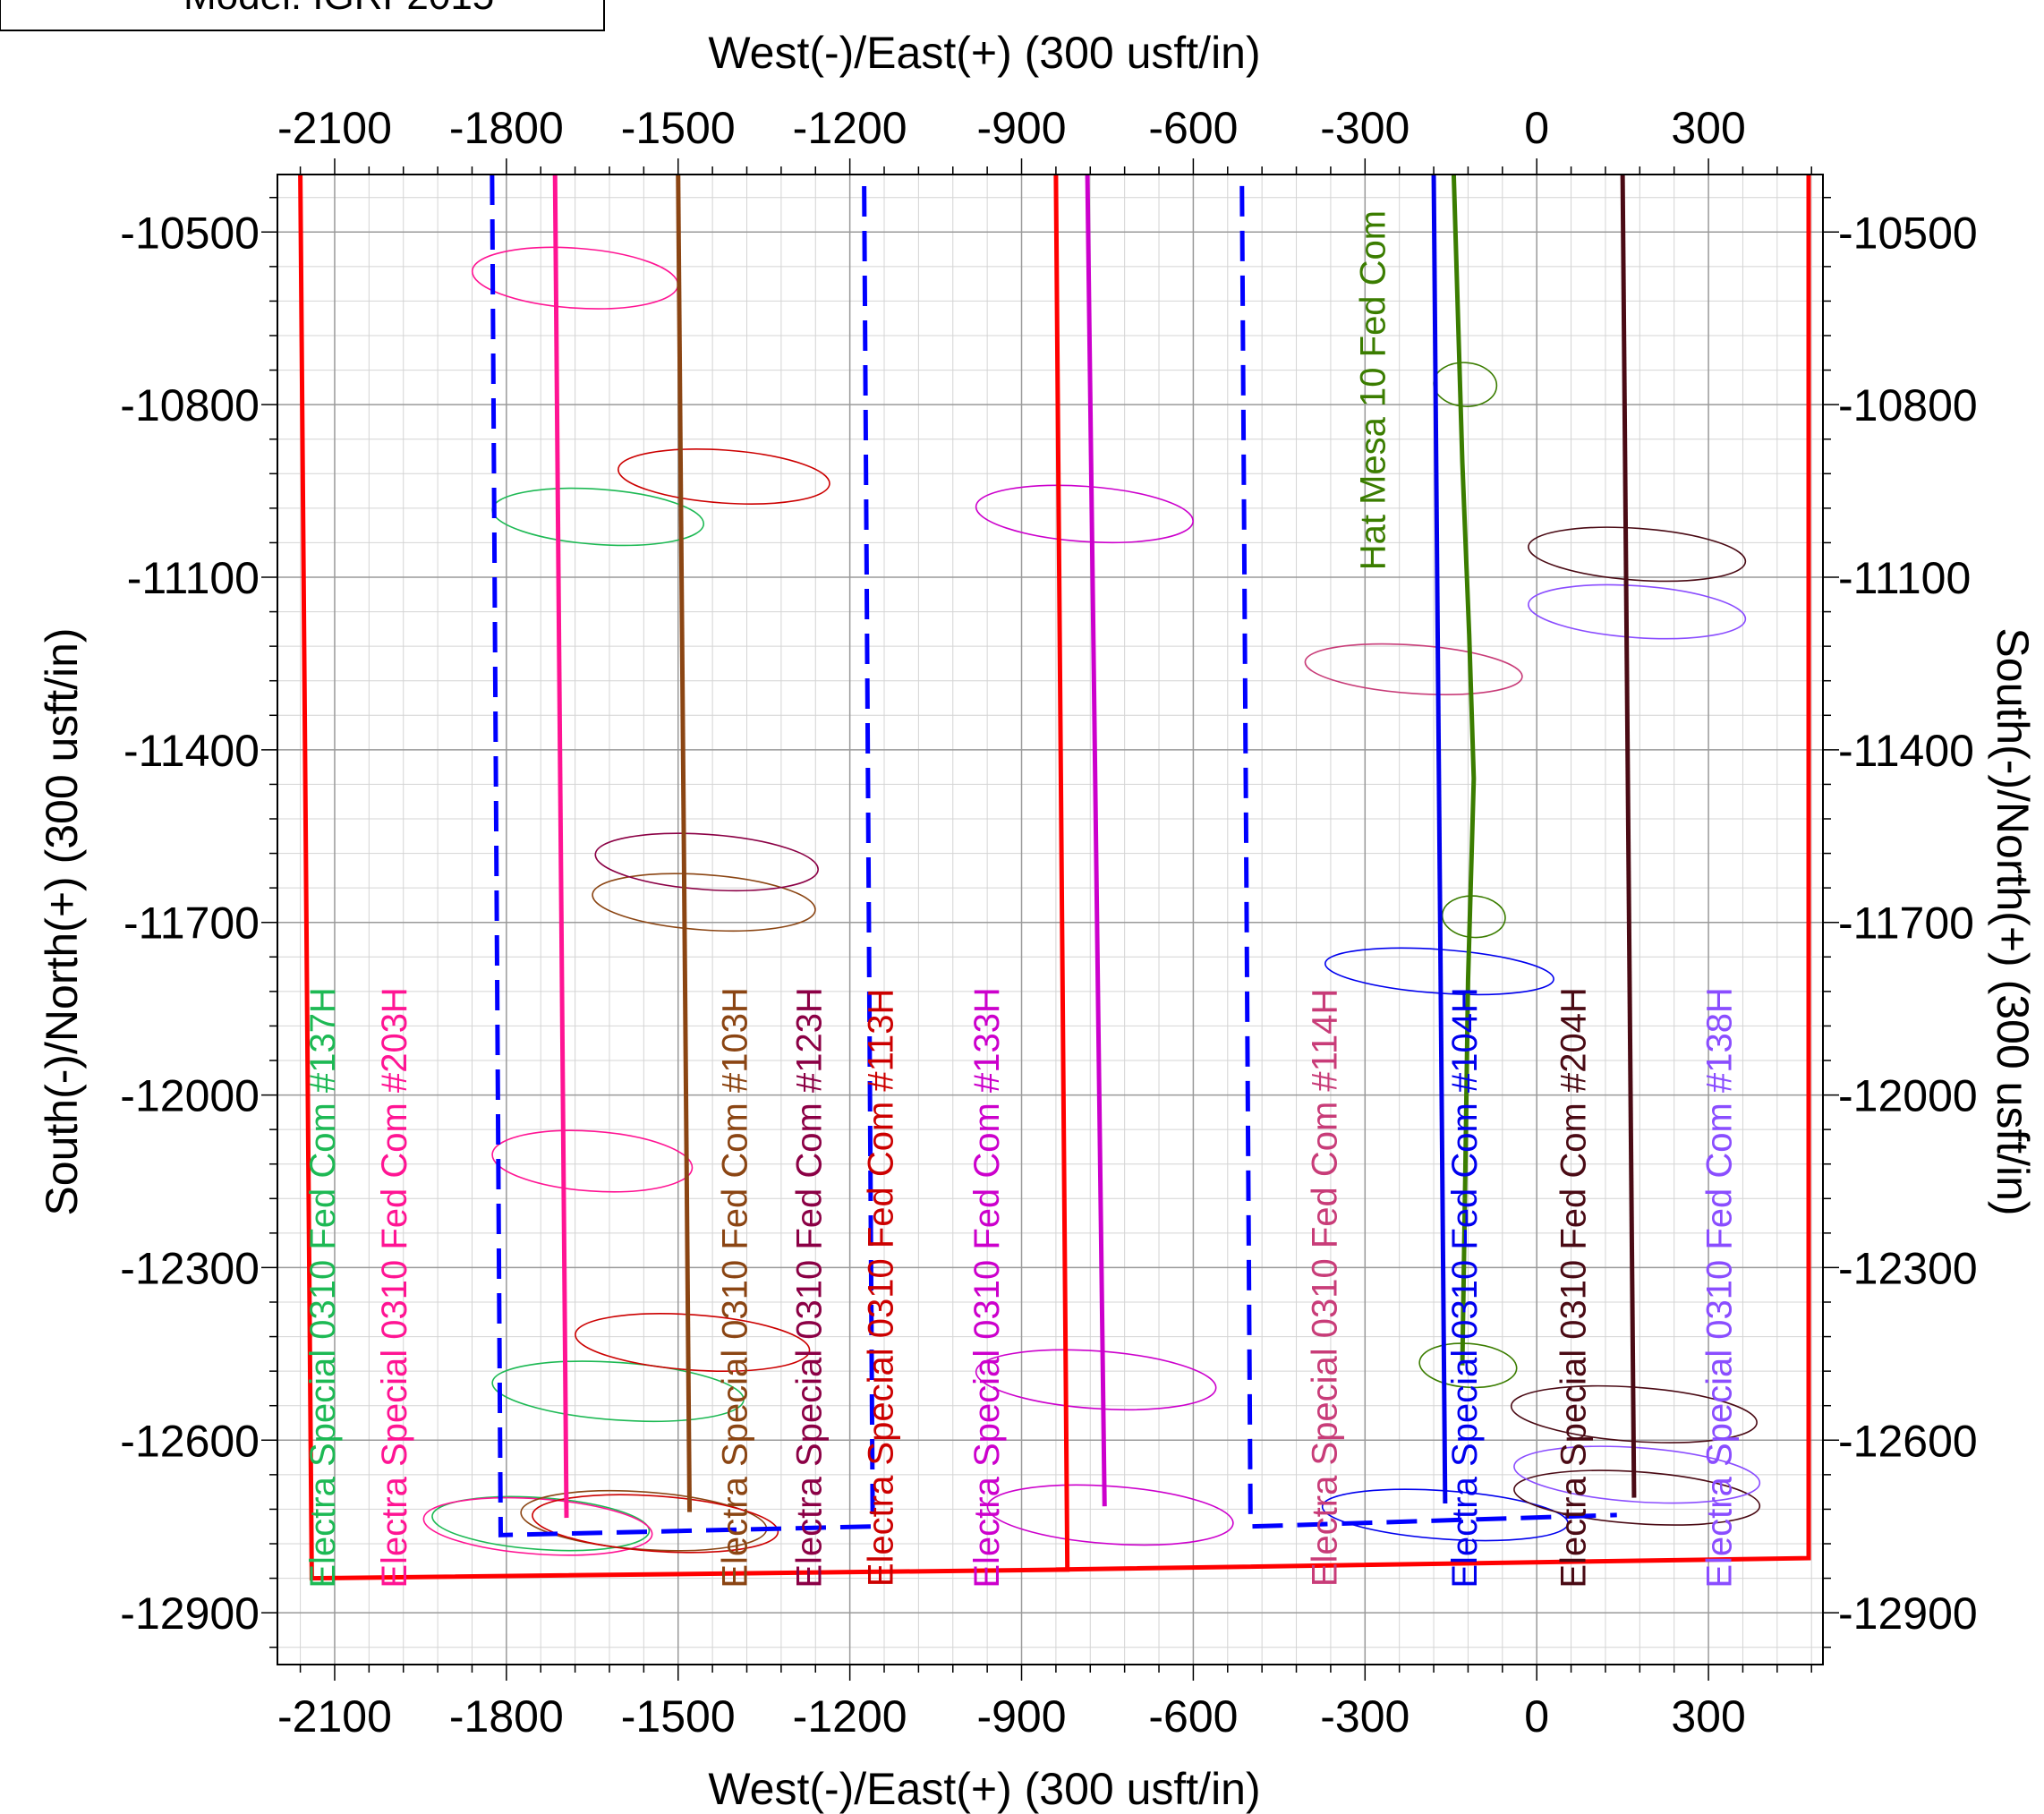  I want to click on x-tick-label-top: -1800, so click(506, 128).